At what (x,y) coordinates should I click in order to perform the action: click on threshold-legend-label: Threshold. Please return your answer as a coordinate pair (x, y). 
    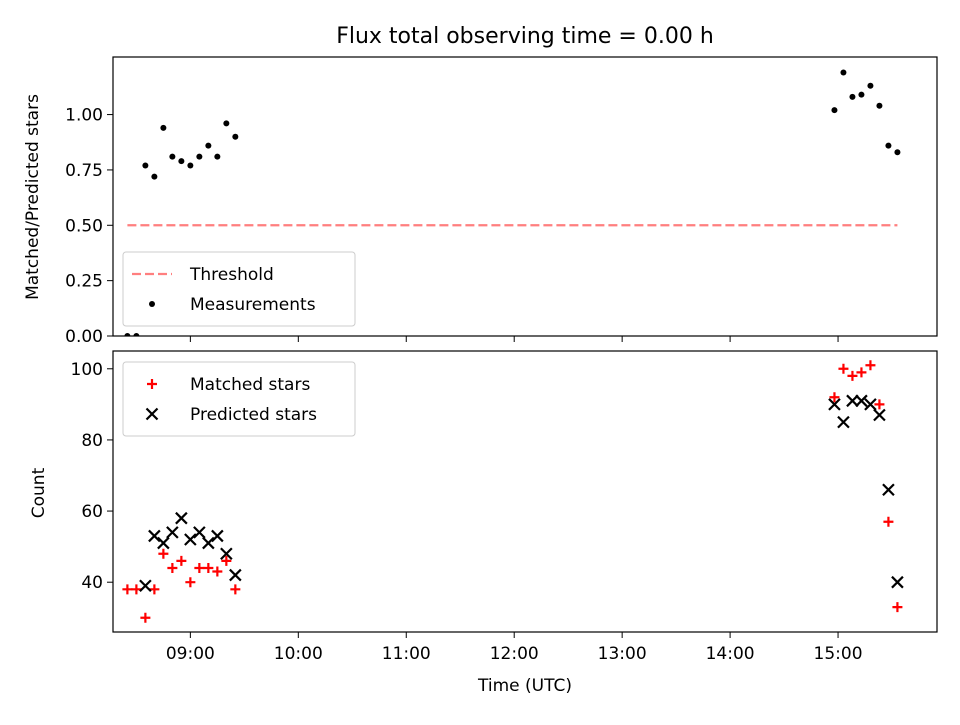
    Looking at the image, I should click on (231, 275).